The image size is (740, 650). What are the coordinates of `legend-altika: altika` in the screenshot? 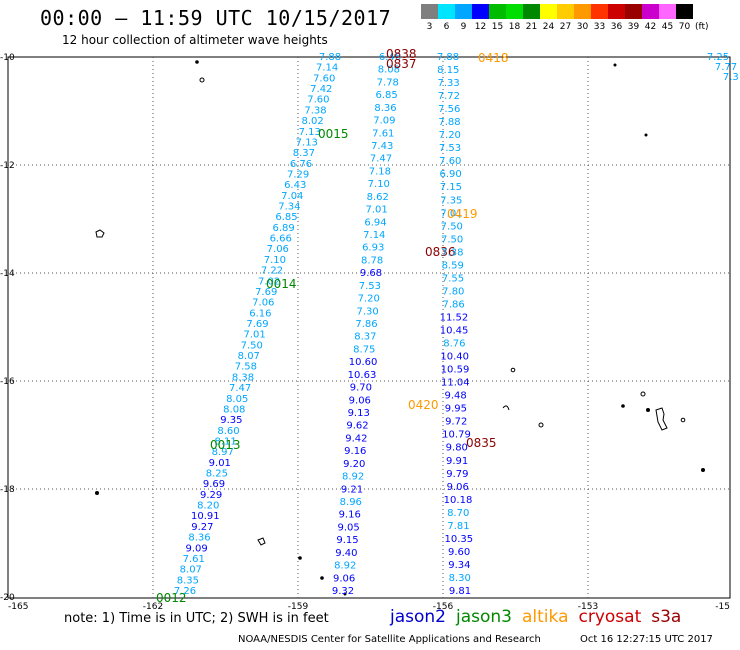 It's located at (545, 617).